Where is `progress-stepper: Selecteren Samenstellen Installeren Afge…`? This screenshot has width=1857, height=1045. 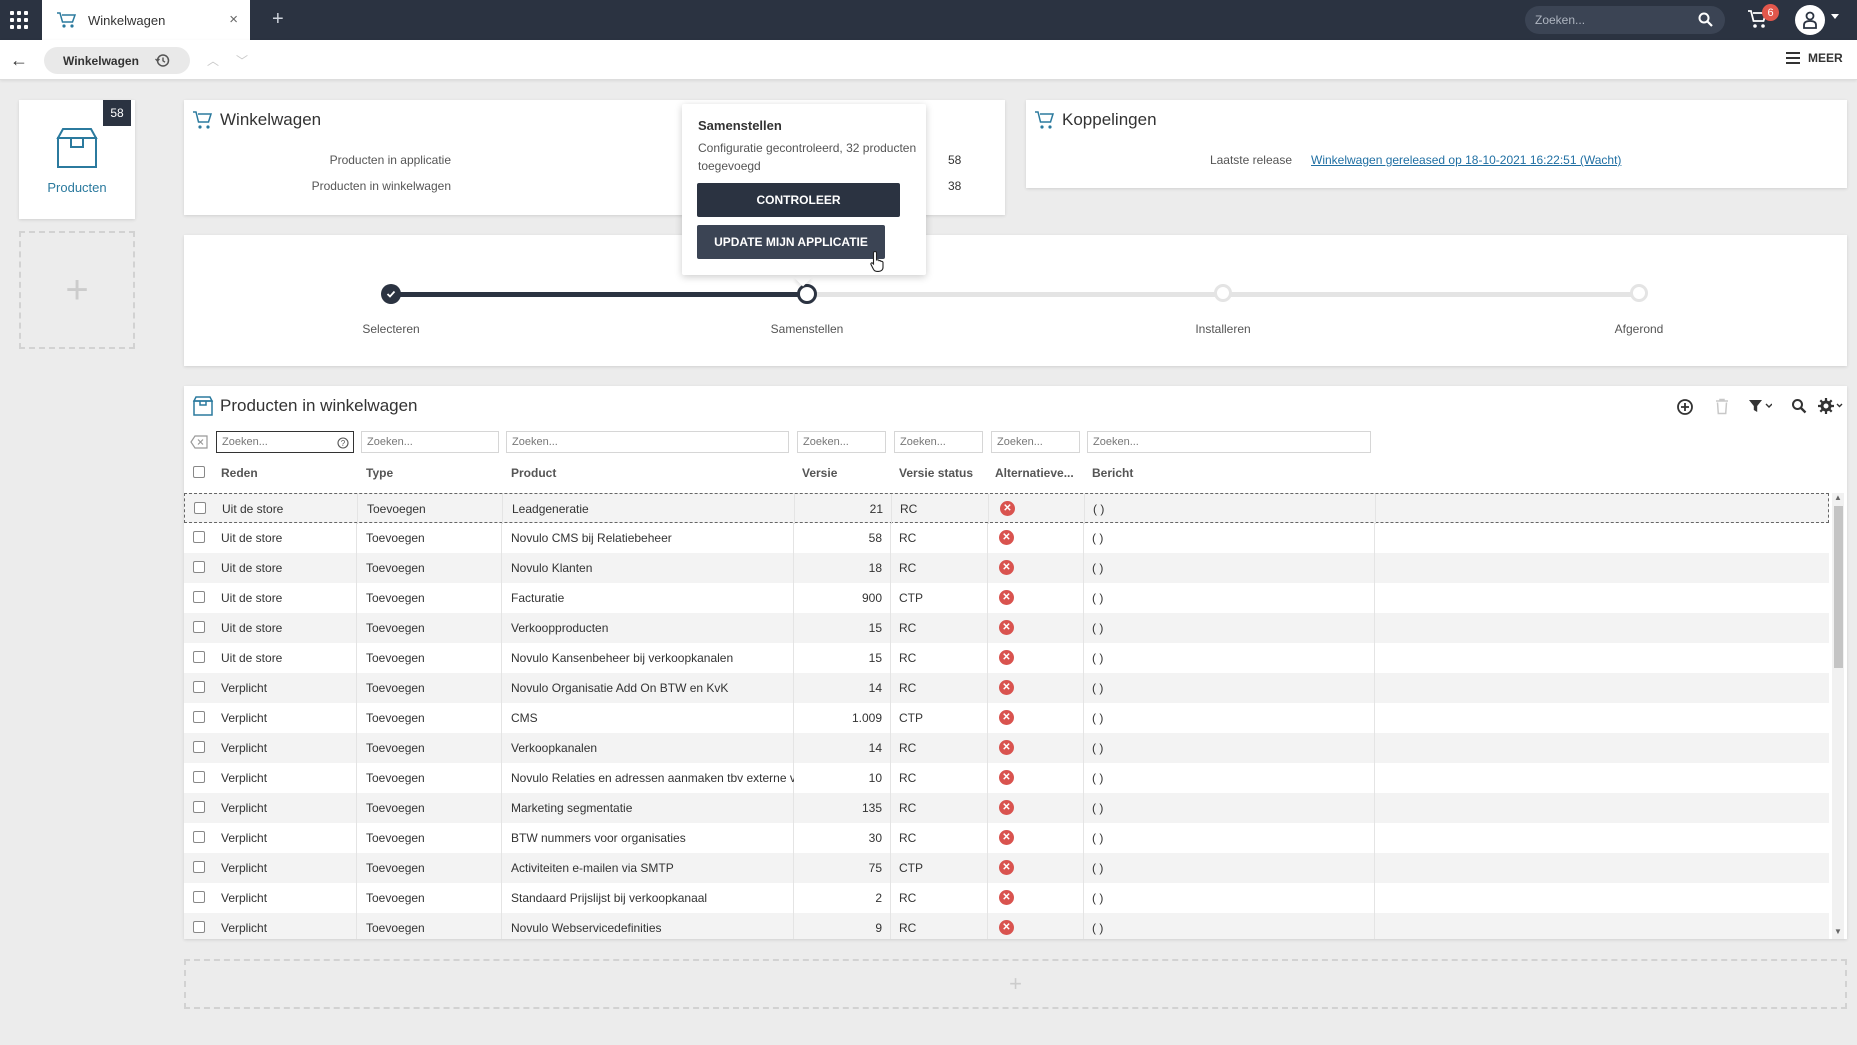 progress-stepper: Selecteren Samenstellen Installeren Afge… is located at coordinates (1015, 300).